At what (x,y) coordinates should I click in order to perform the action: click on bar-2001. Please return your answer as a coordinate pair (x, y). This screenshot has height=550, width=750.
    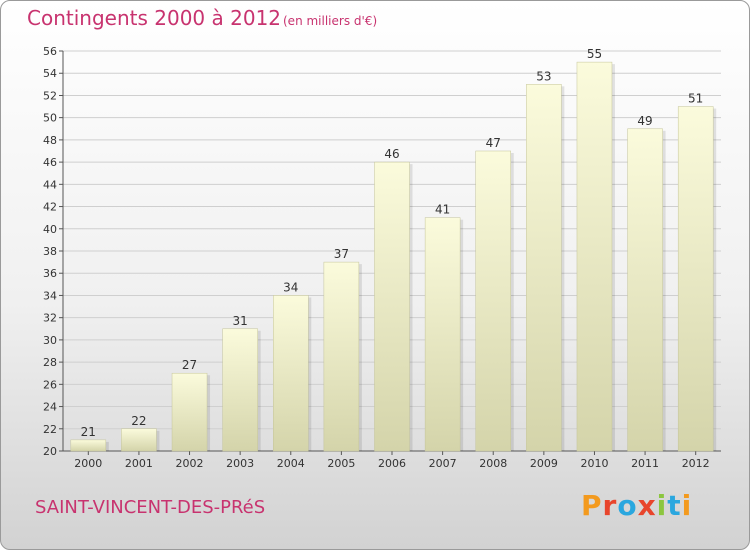
    Looking at the image, I should click on (139, 440).